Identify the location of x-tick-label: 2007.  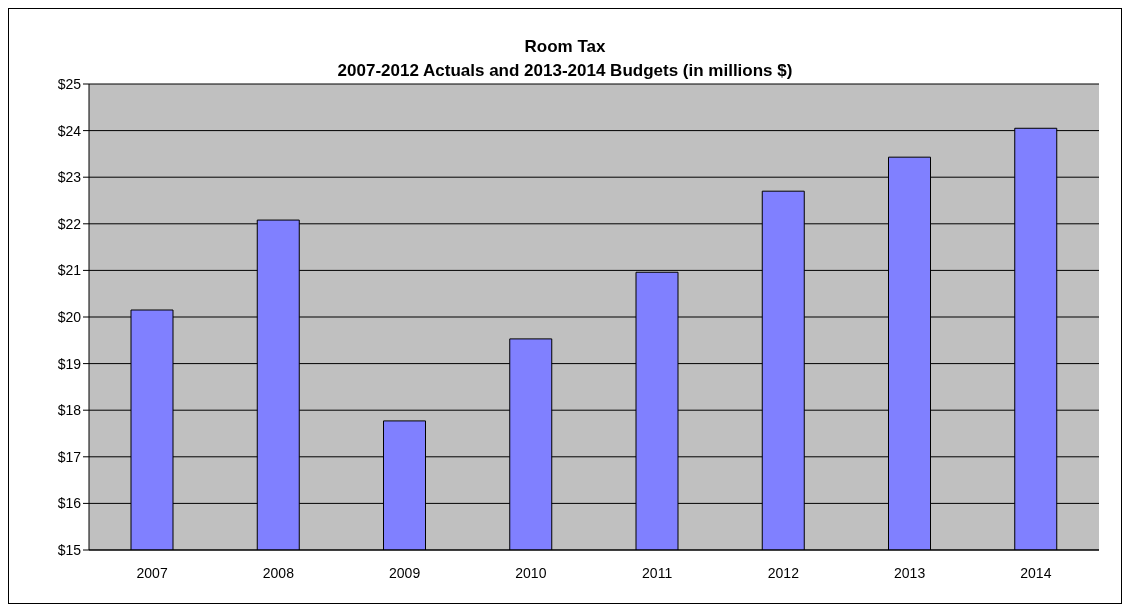
(152, 572).